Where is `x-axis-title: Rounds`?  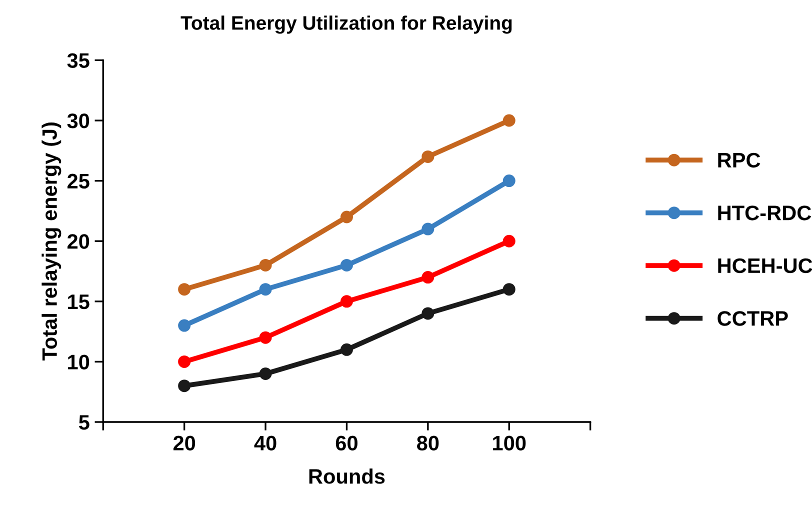 x-axis-title: Rounds is located at coordinates (347, 476).